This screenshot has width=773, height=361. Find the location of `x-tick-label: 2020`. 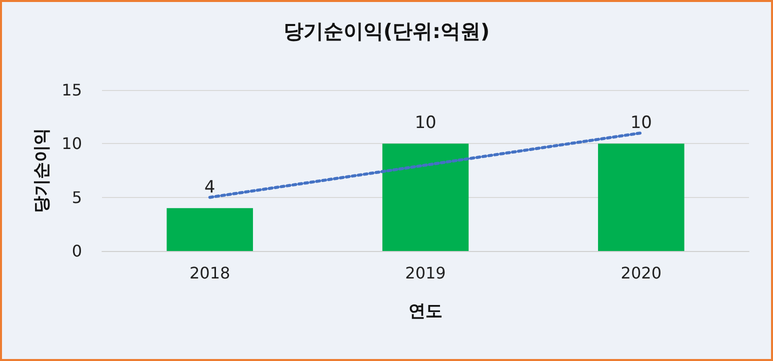

x-tick-label: 2020 is located at coordinates (641, 273).